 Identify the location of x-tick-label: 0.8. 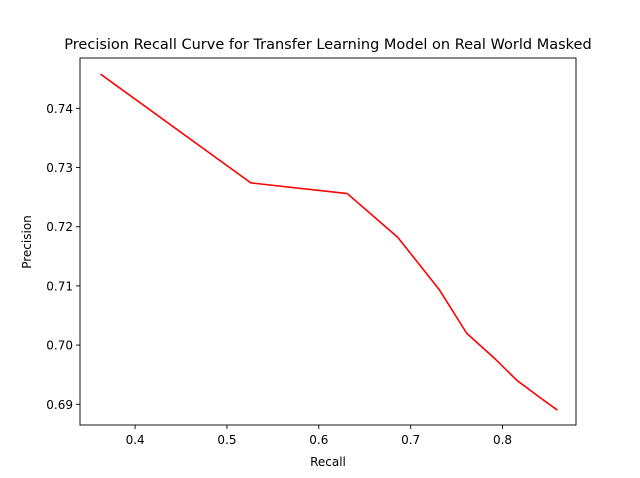
(502, 440).